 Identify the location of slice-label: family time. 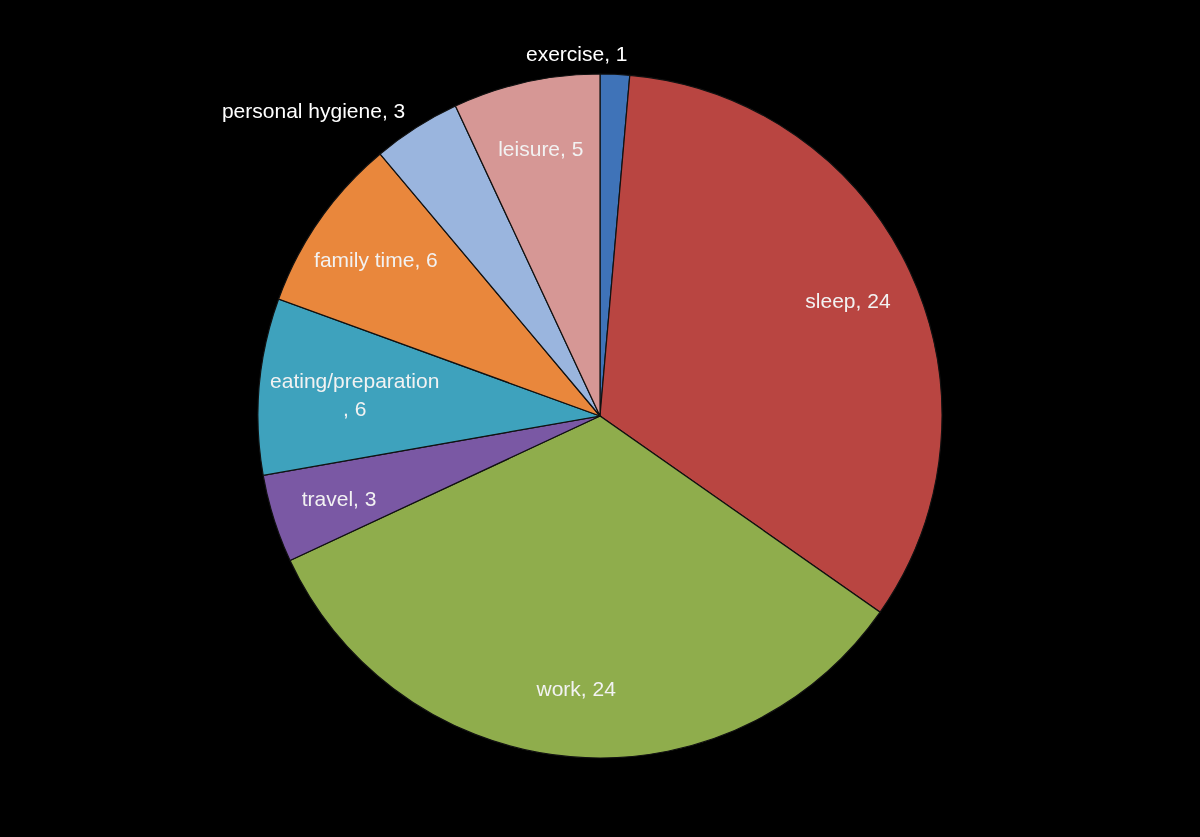
(364, 259).